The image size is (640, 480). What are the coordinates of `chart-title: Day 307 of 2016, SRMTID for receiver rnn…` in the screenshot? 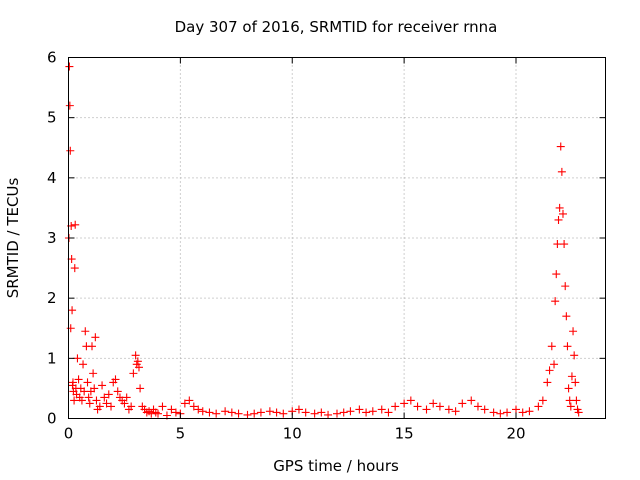 It's located at (336, 27).